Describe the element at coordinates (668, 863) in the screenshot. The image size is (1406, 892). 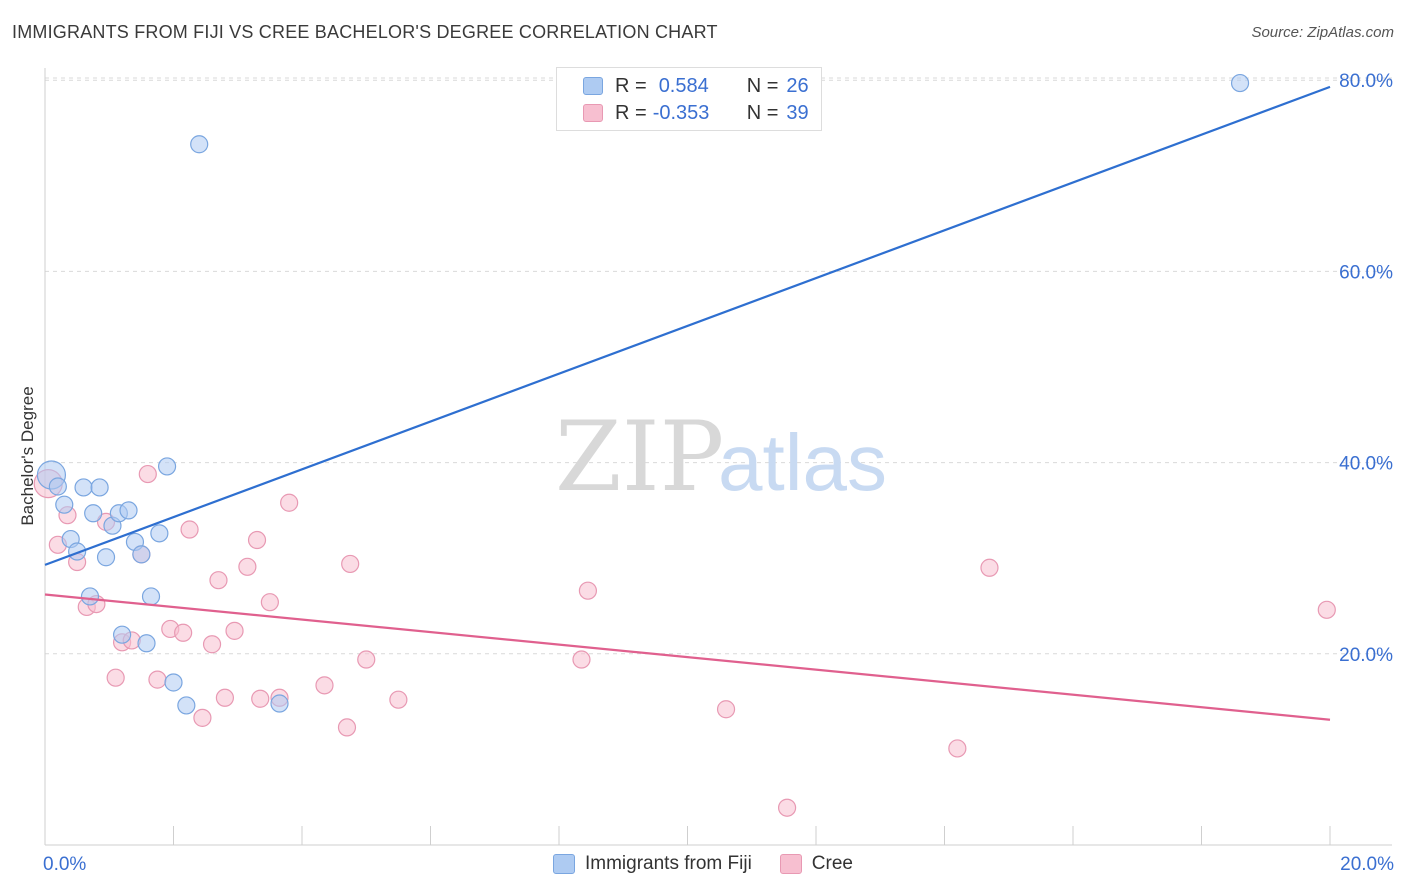
I see `fiji-legend-label: Immigrants from Fiji` at that location.